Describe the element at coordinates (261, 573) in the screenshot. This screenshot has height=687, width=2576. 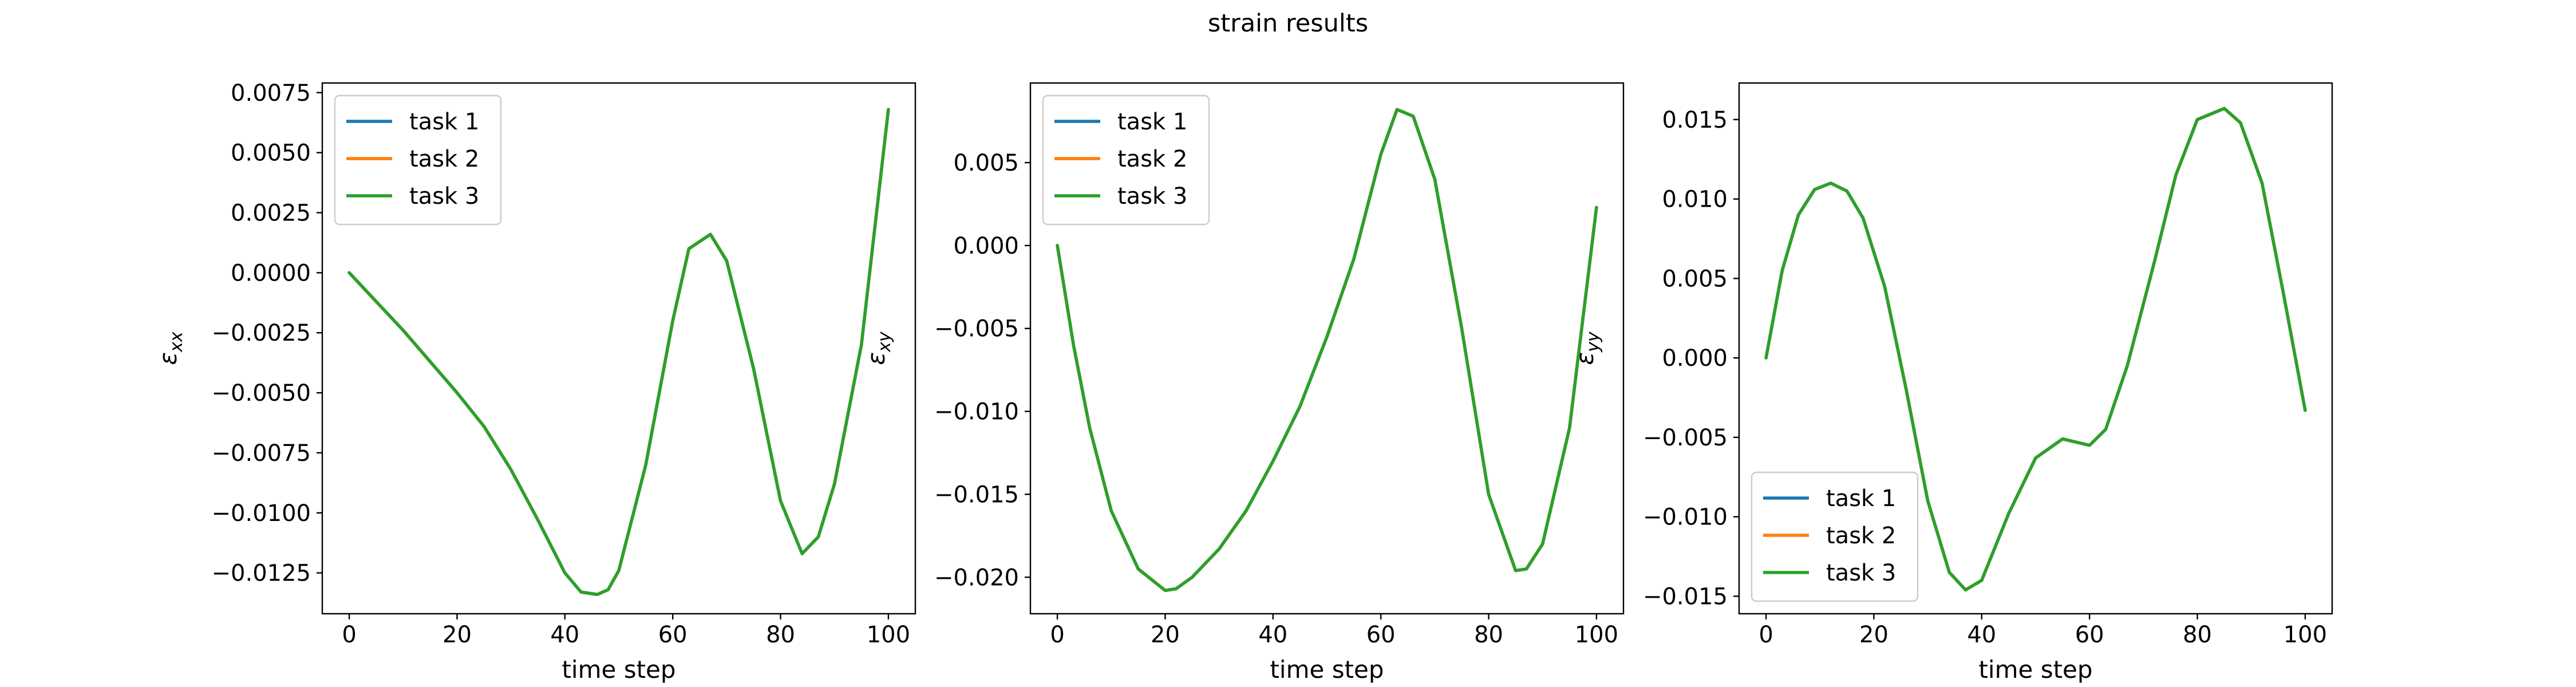
I see `y-tick-label: −0.0125` at that location.